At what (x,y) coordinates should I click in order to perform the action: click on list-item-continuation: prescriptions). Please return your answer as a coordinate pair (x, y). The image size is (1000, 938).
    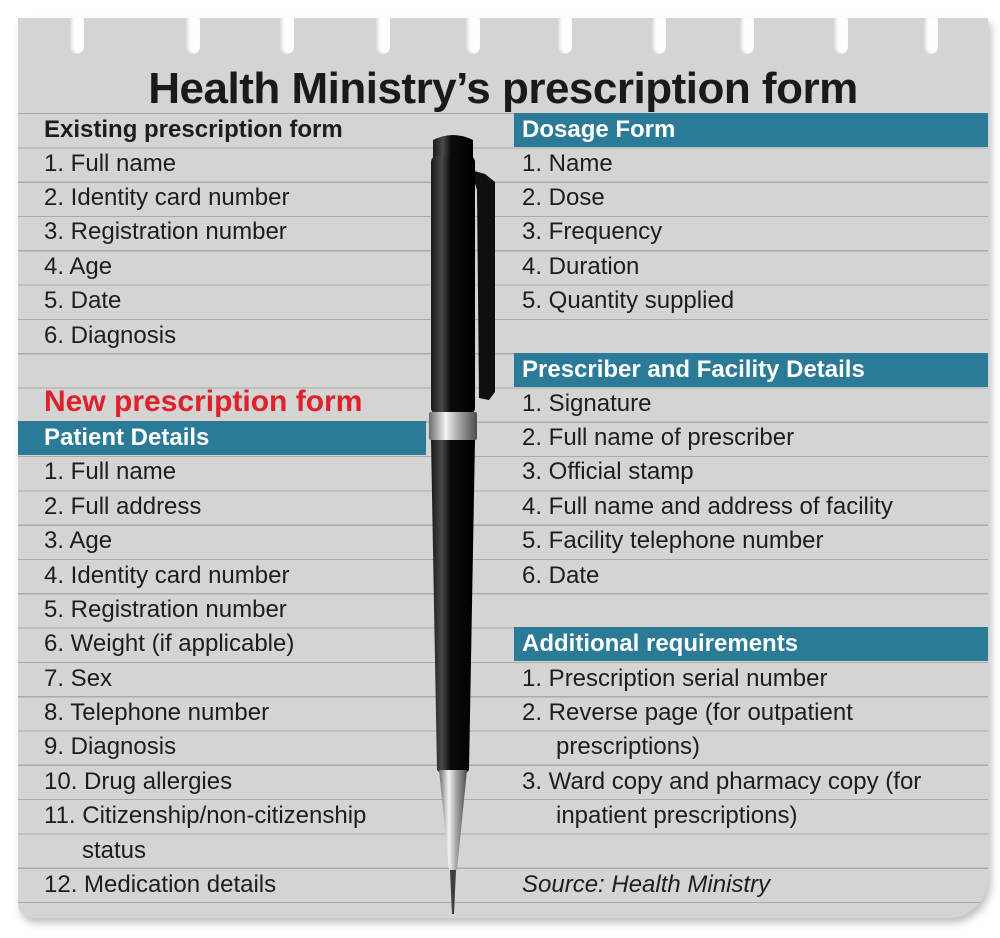
    Looking at the image, I should click on (628, 746).